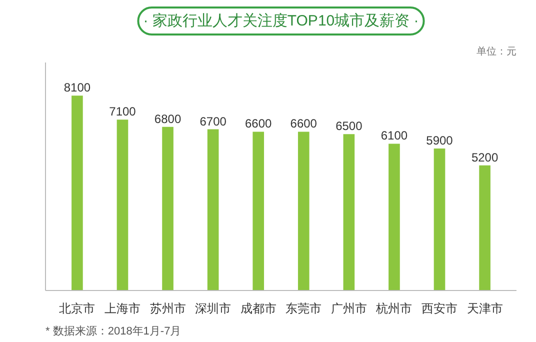  Describe the element at coordinates (484, 309) in the screenshot. I see `x-tick-label: 天津市` at that location.